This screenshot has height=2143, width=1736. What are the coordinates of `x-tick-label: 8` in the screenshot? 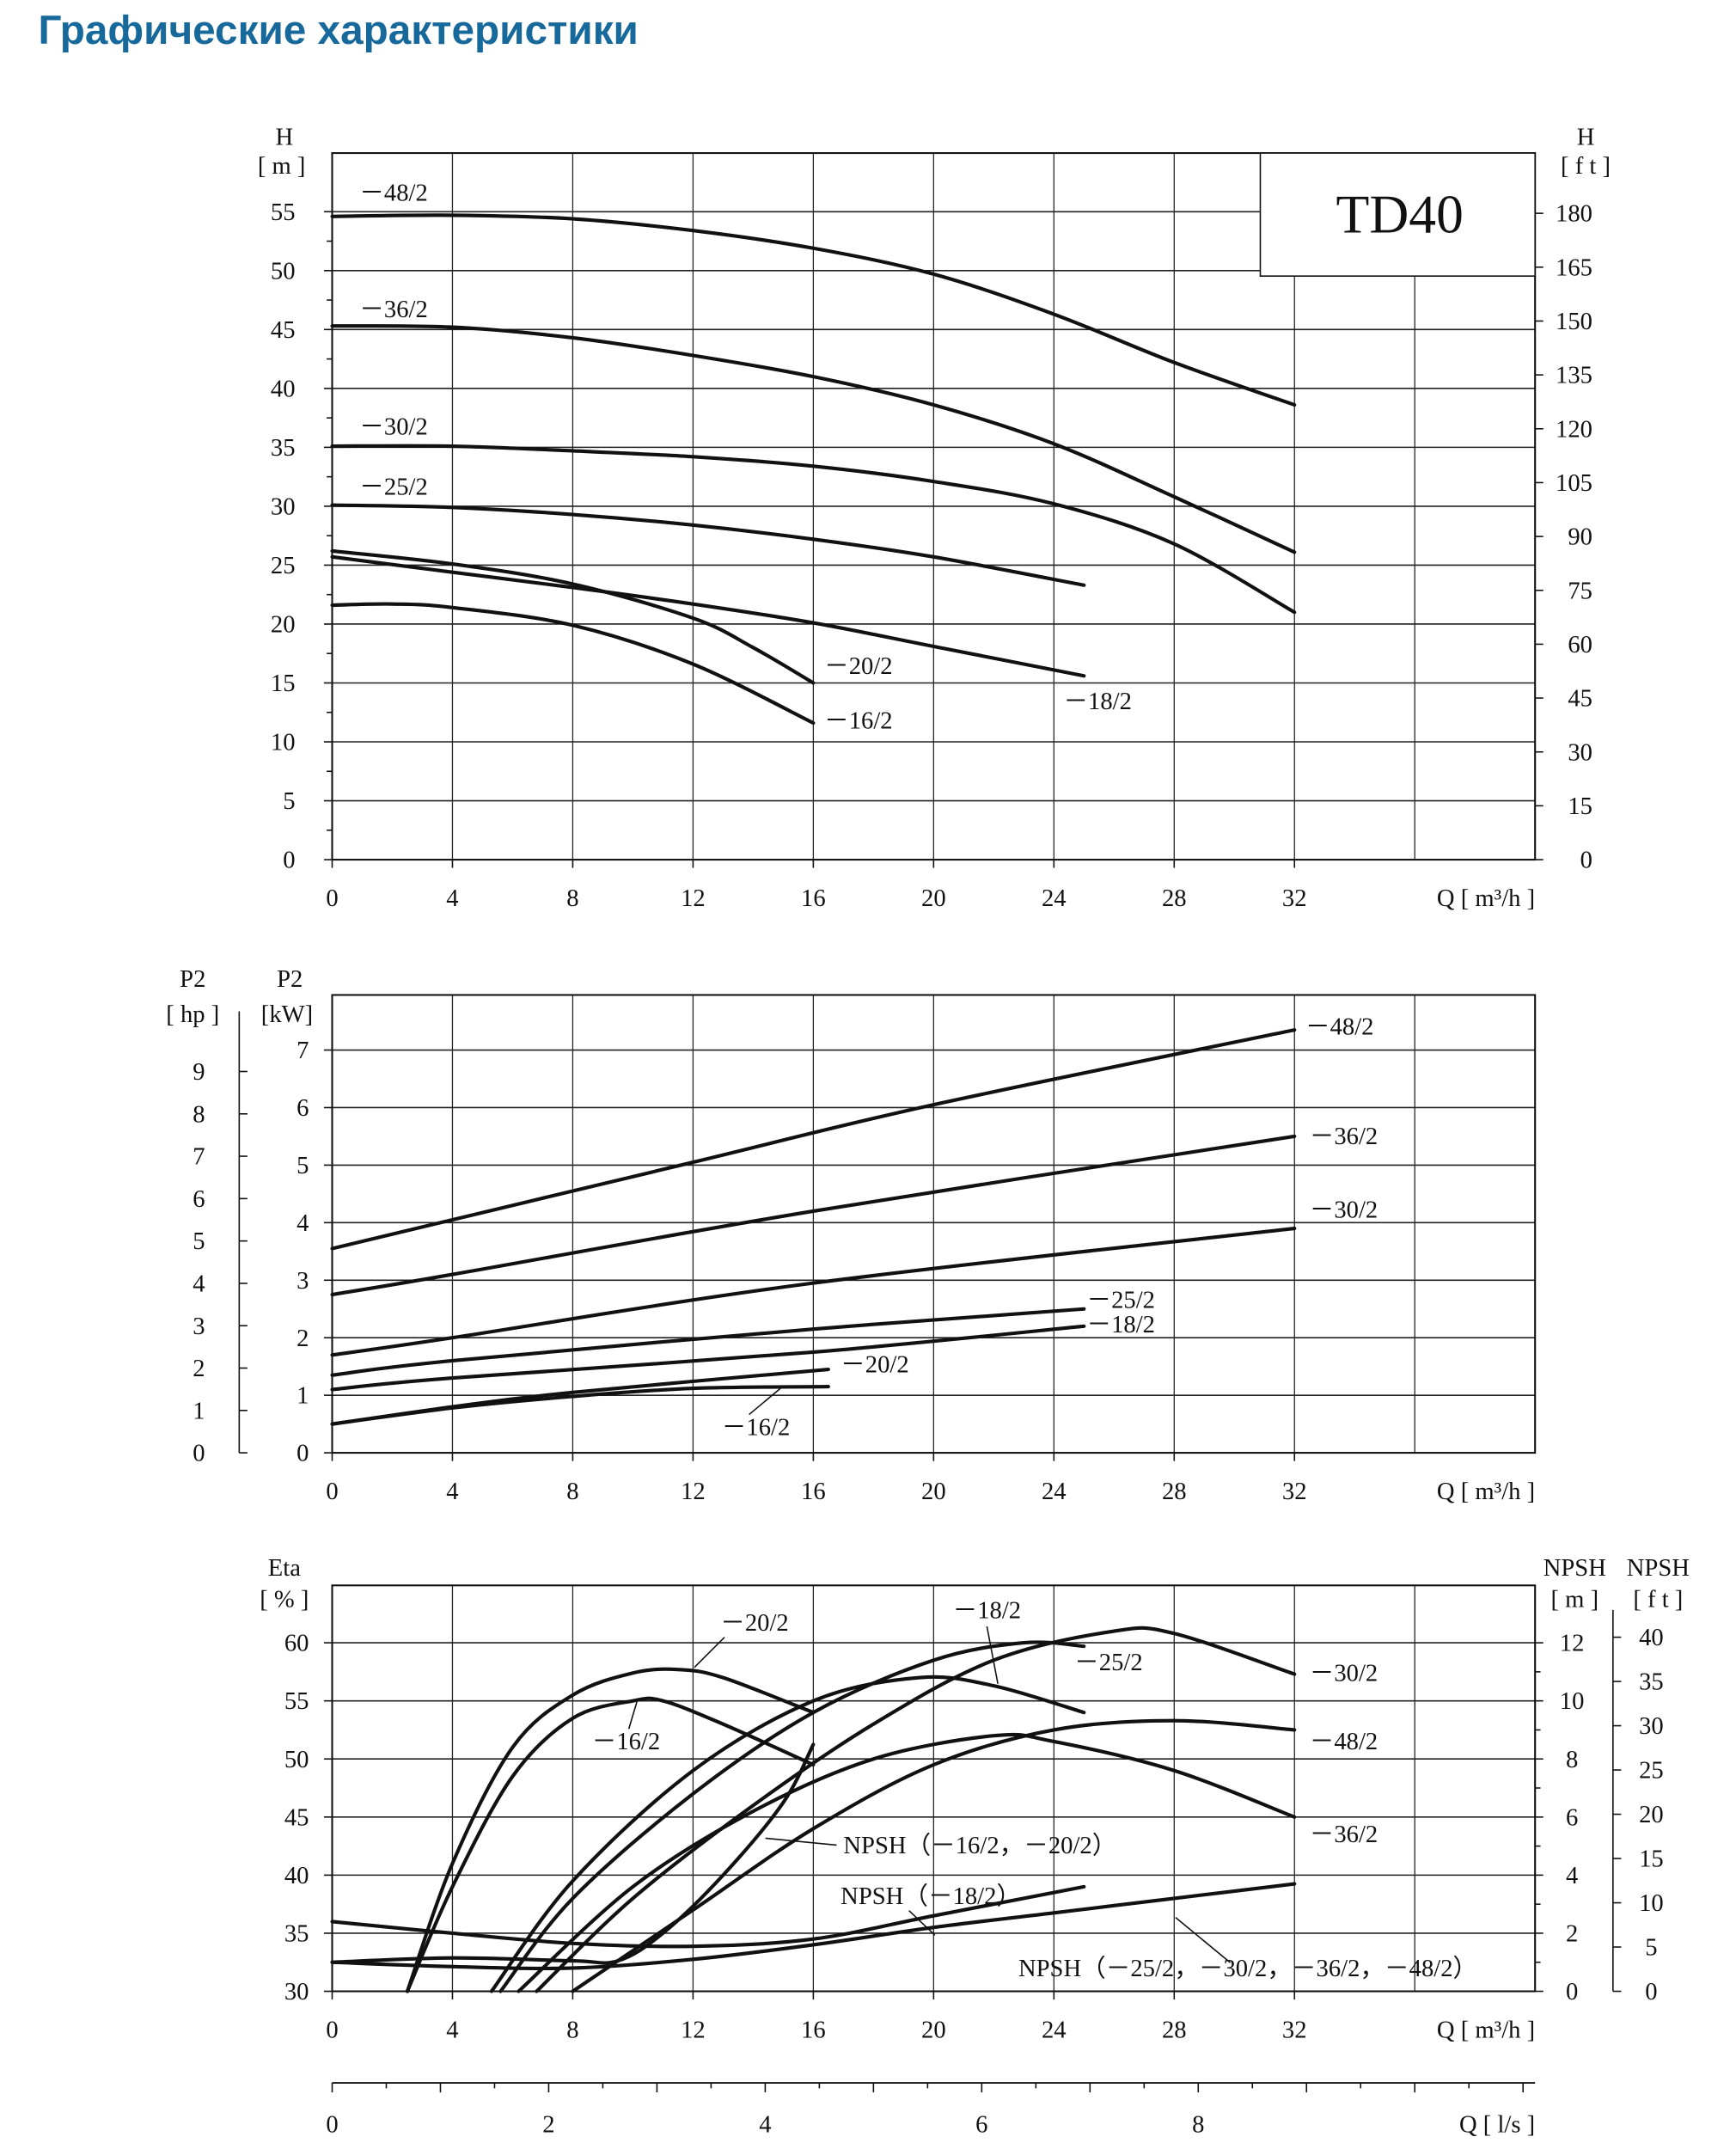 It's located at (572, 1491).